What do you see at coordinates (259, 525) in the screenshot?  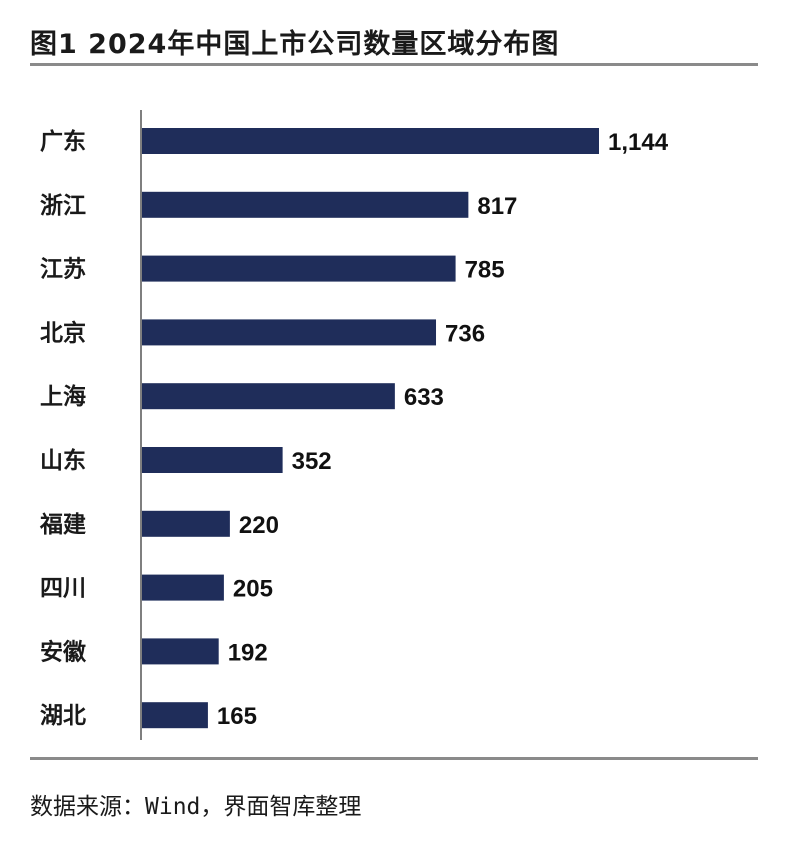 I see `data-label: 220` at bounding box center [259, 525].